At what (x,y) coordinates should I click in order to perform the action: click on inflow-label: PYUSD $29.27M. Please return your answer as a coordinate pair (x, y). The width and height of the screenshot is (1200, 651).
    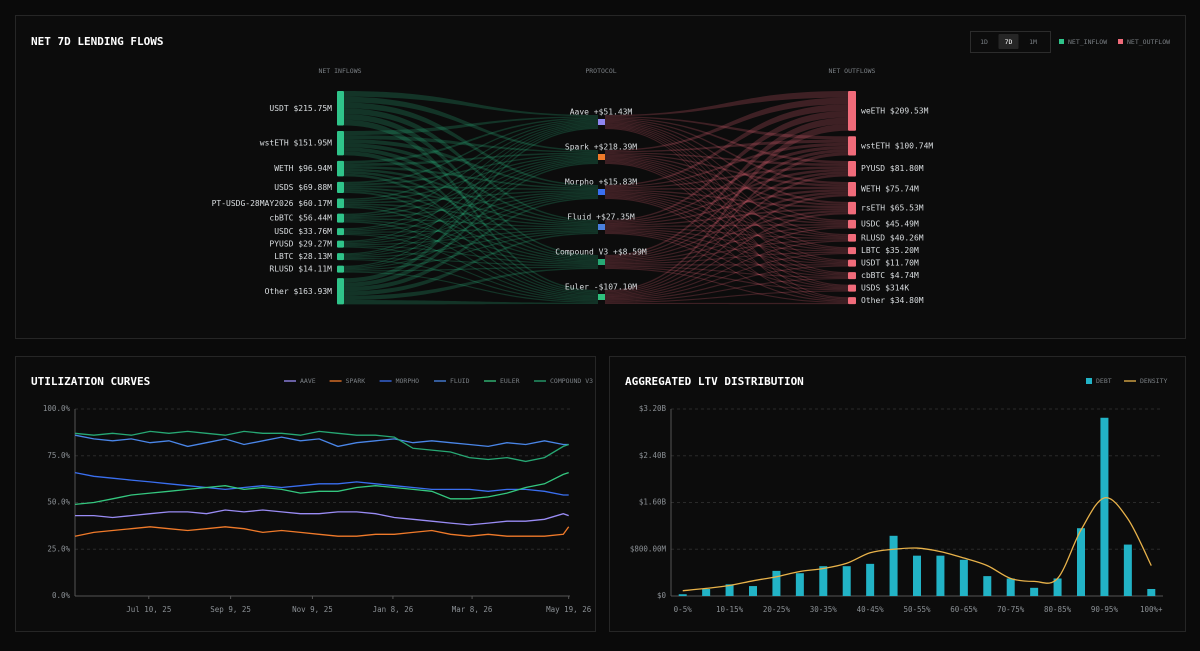
    Looking at the image, I should click on (300, 244).